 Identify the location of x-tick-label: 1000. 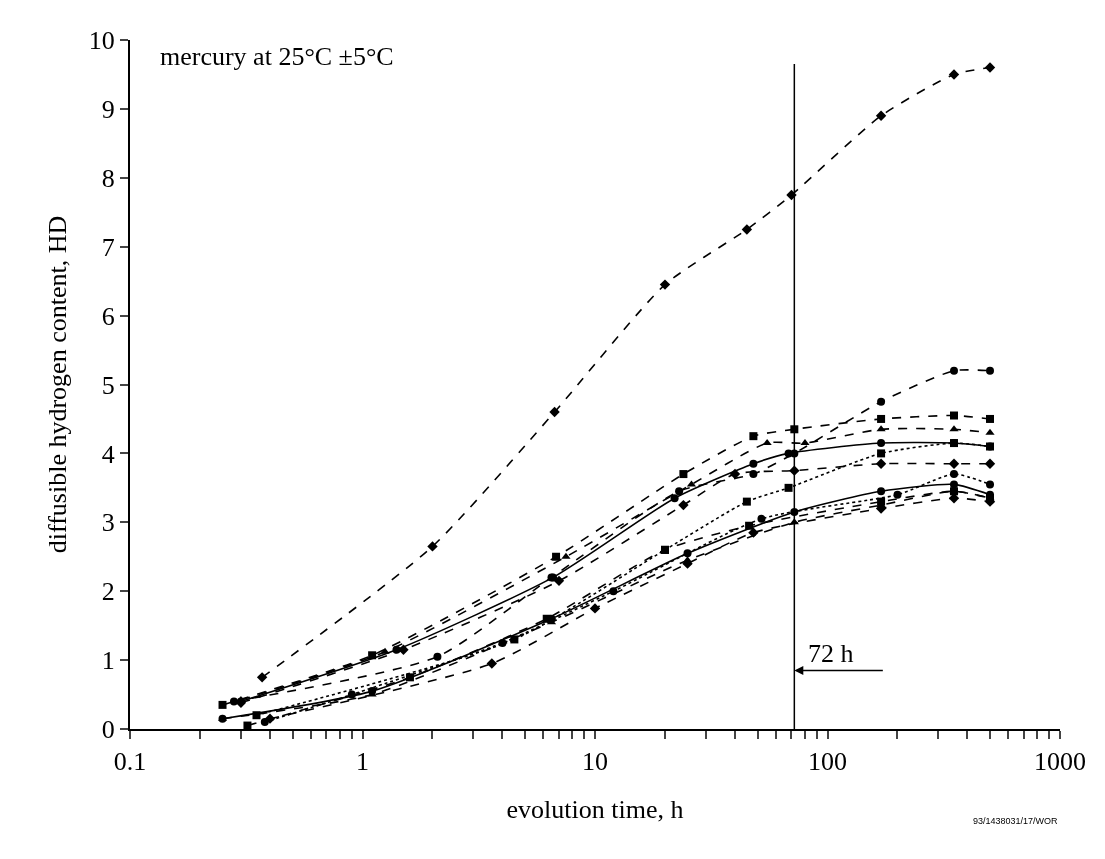
(1060, 762).